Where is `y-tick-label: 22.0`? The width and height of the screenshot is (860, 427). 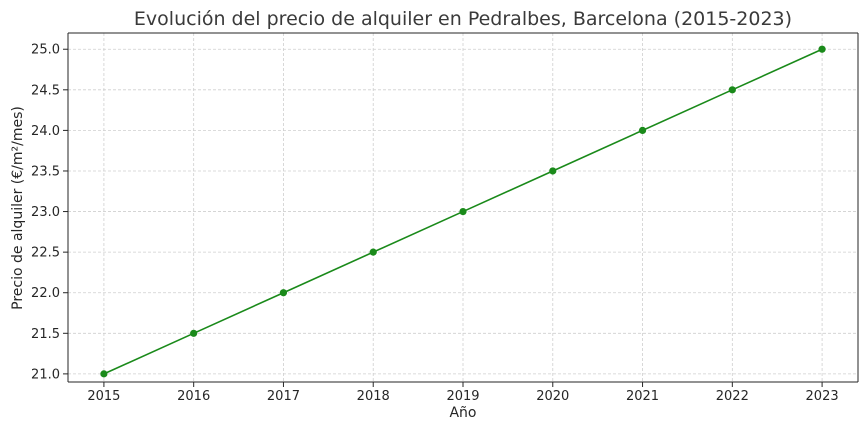 y-tick-label: 22.0 is located at coordinates (45, 293).